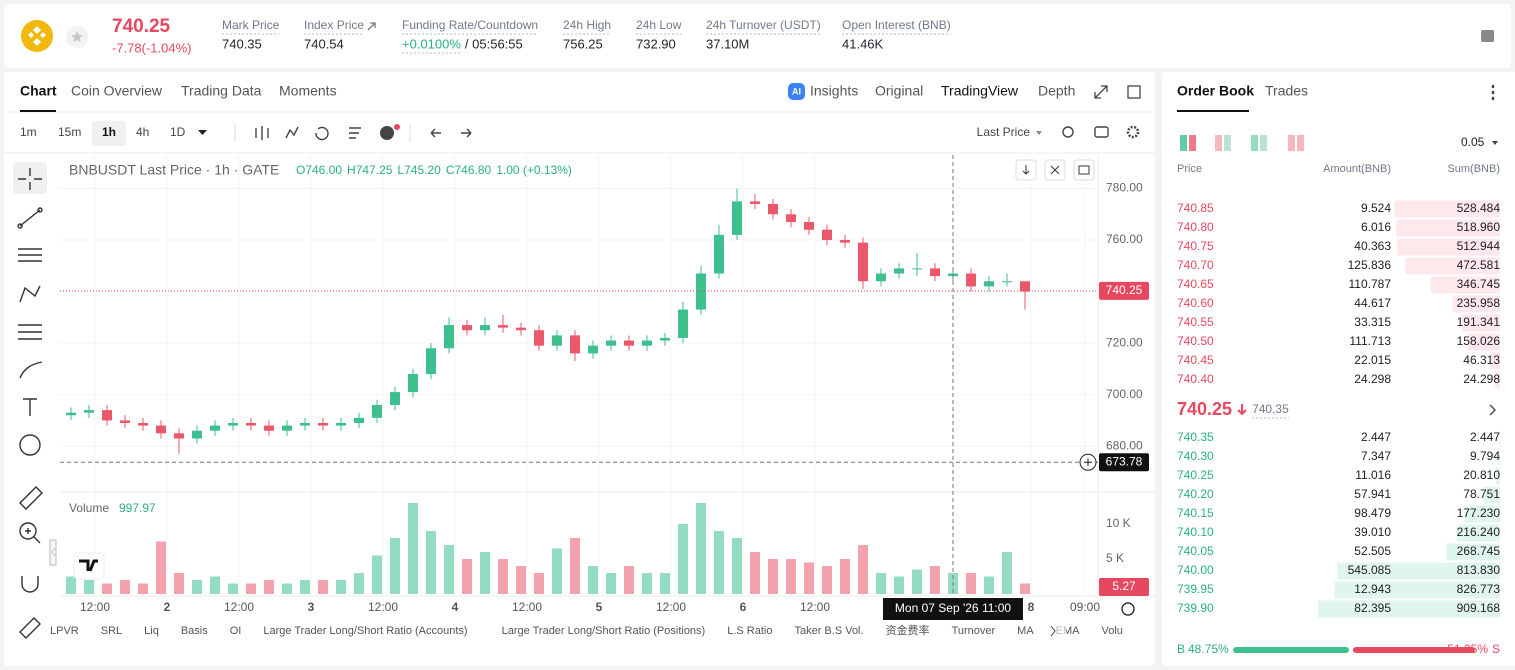  I want to click on ob-price: 740.60, so click(1195, 303).